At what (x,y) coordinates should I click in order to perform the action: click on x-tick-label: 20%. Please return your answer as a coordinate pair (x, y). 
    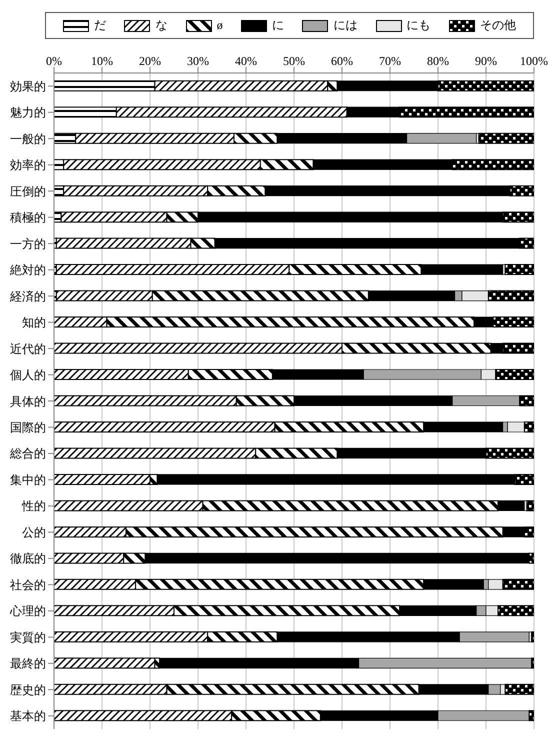
    Looking at the image, I should click on (150, 61).